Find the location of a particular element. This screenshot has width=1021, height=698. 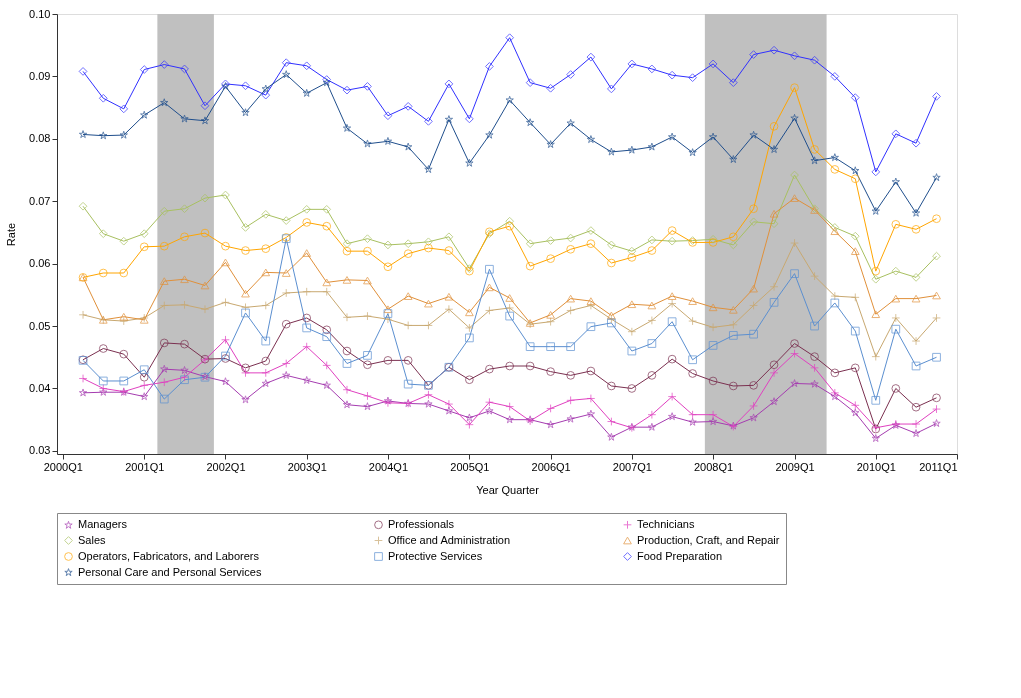

legend-label: Professionals is located at coordinates (421, 523).